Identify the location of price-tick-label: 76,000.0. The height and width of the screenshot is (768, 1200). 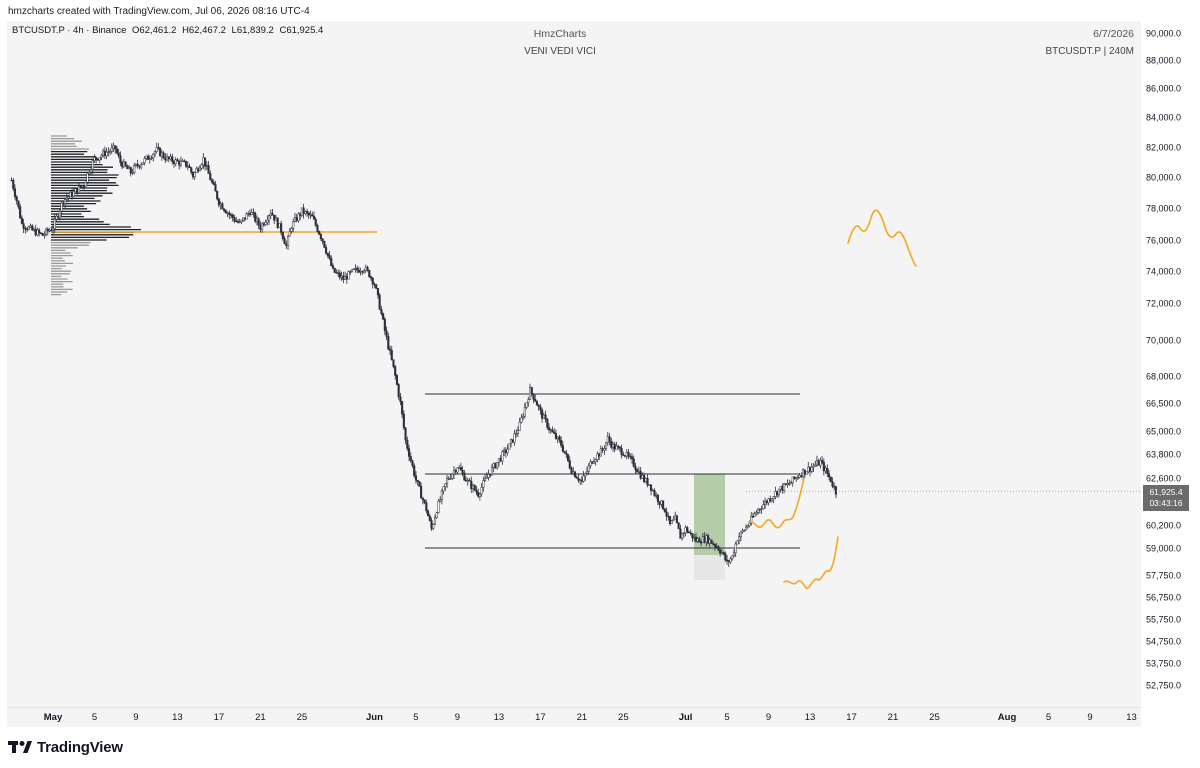
(1163, 241).